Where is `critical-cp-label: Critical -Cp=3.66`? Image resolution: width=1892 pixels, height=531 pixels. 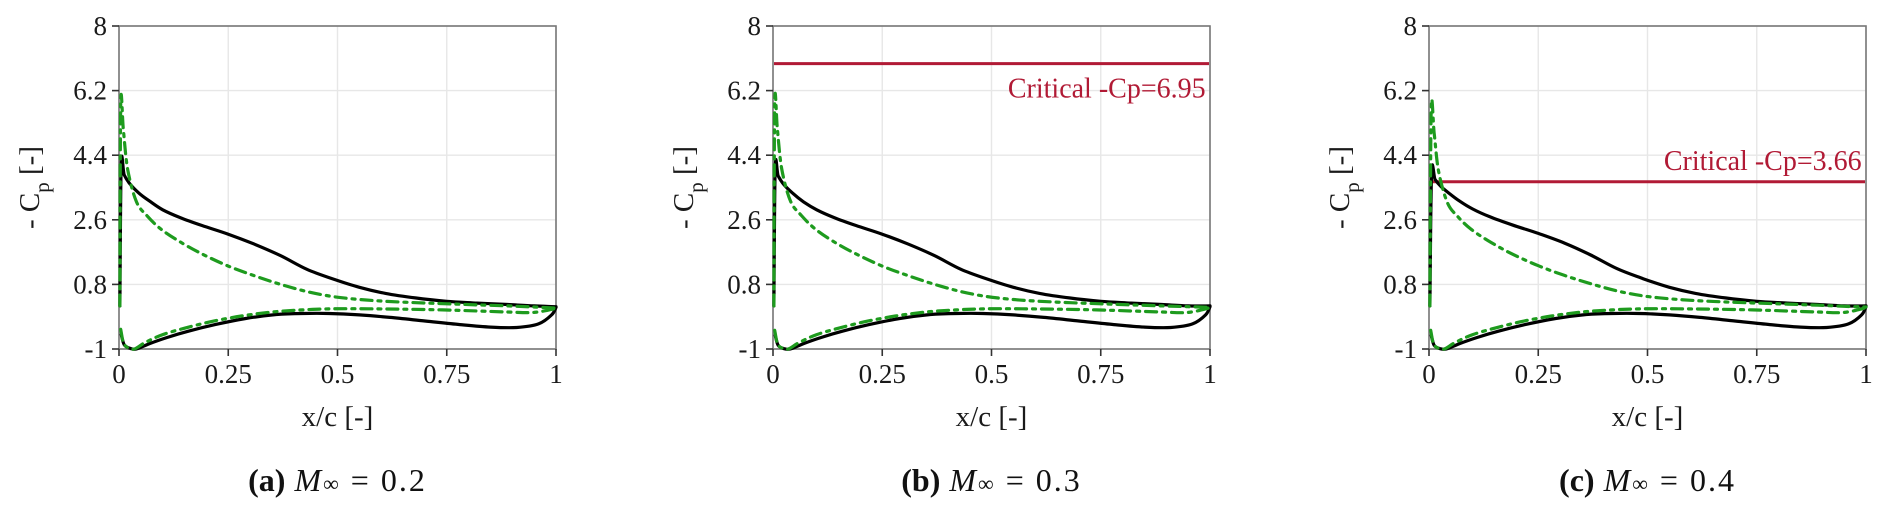 critical-cp-label: Critical -Cp=3.66 is located at coordinates (1763, 161).